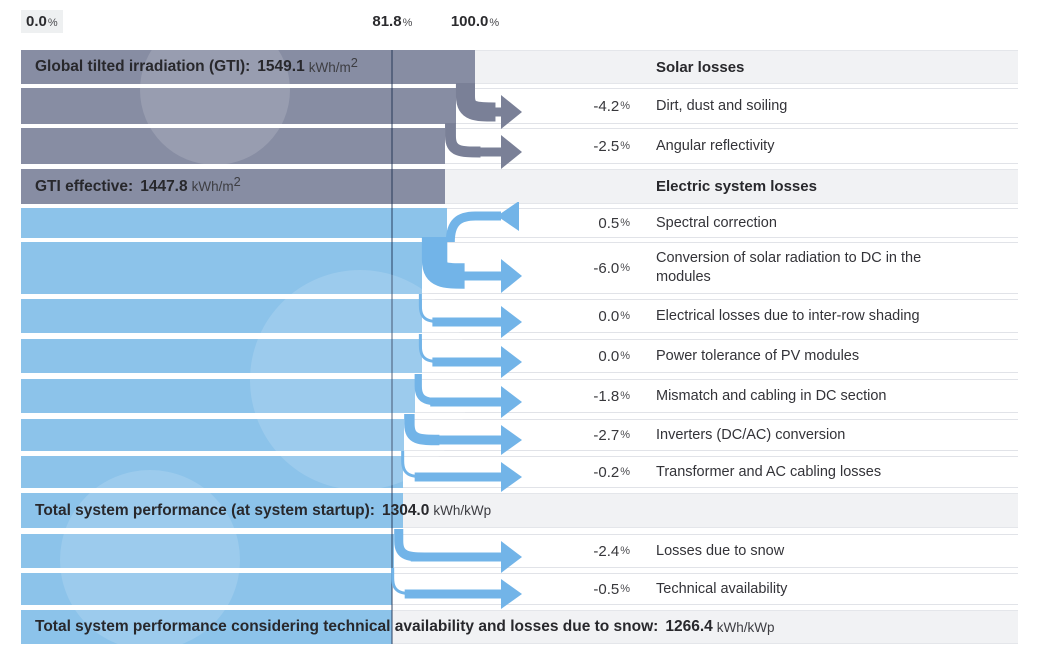 This screenshot has height=663, width=1040. What do you see at coordinates (835, 106) in the screenshot?
I see `loss-label-dirt-dust-soiling: Dirt, dust and soiling` at bounding box center [835, 106].